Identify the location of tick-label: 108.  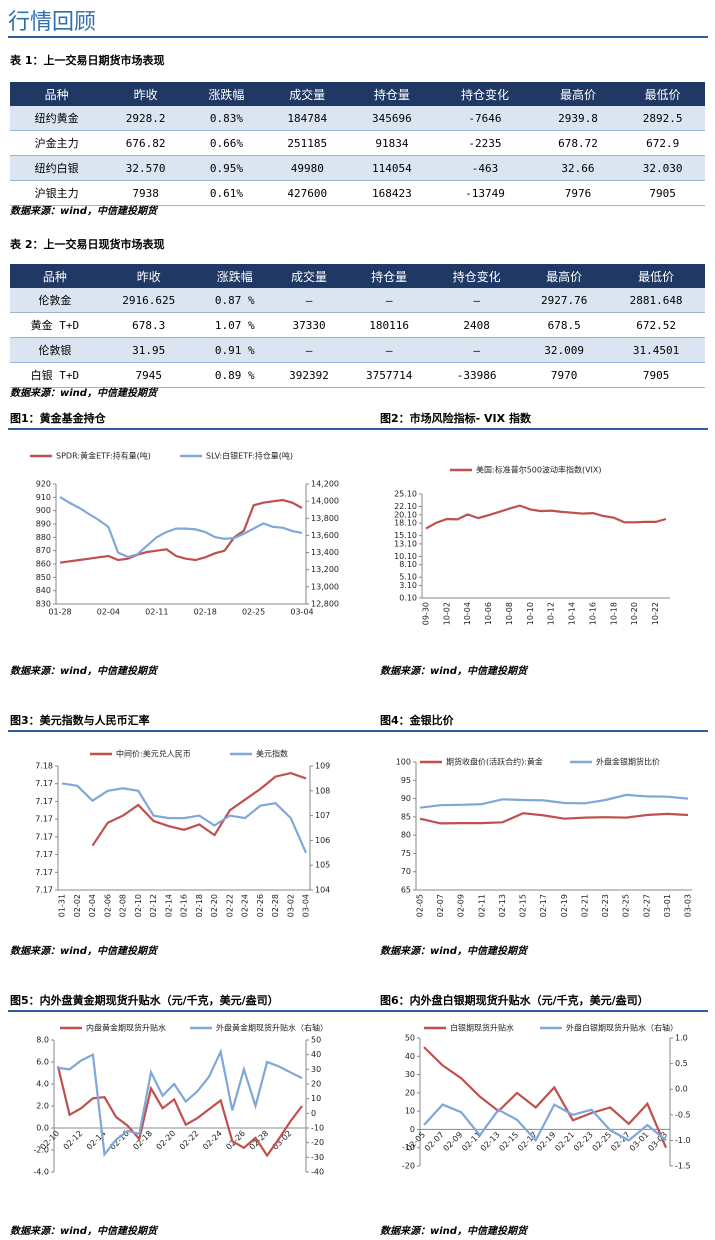
(322, 790).